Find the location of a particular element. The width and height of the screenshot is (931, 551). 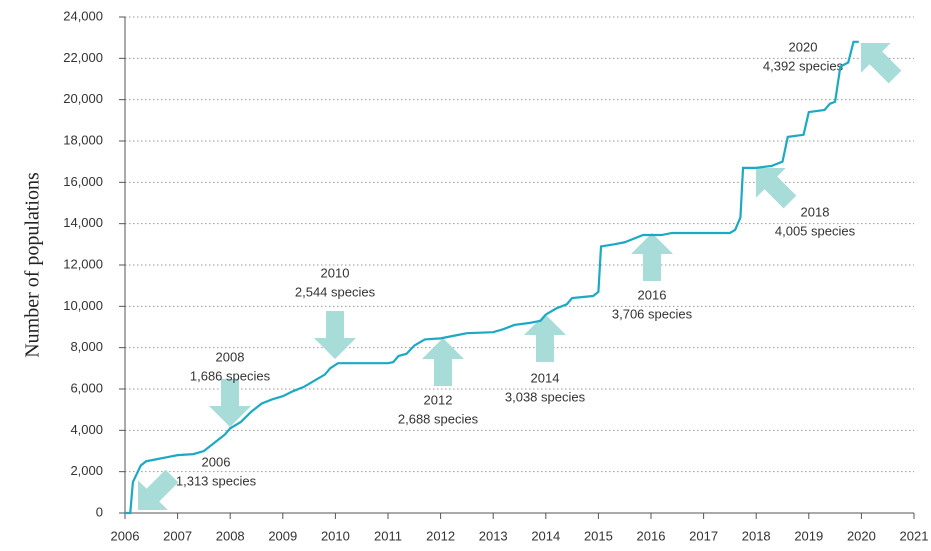

y-tick-label: 12,000 is located at coordinates (83, 263).